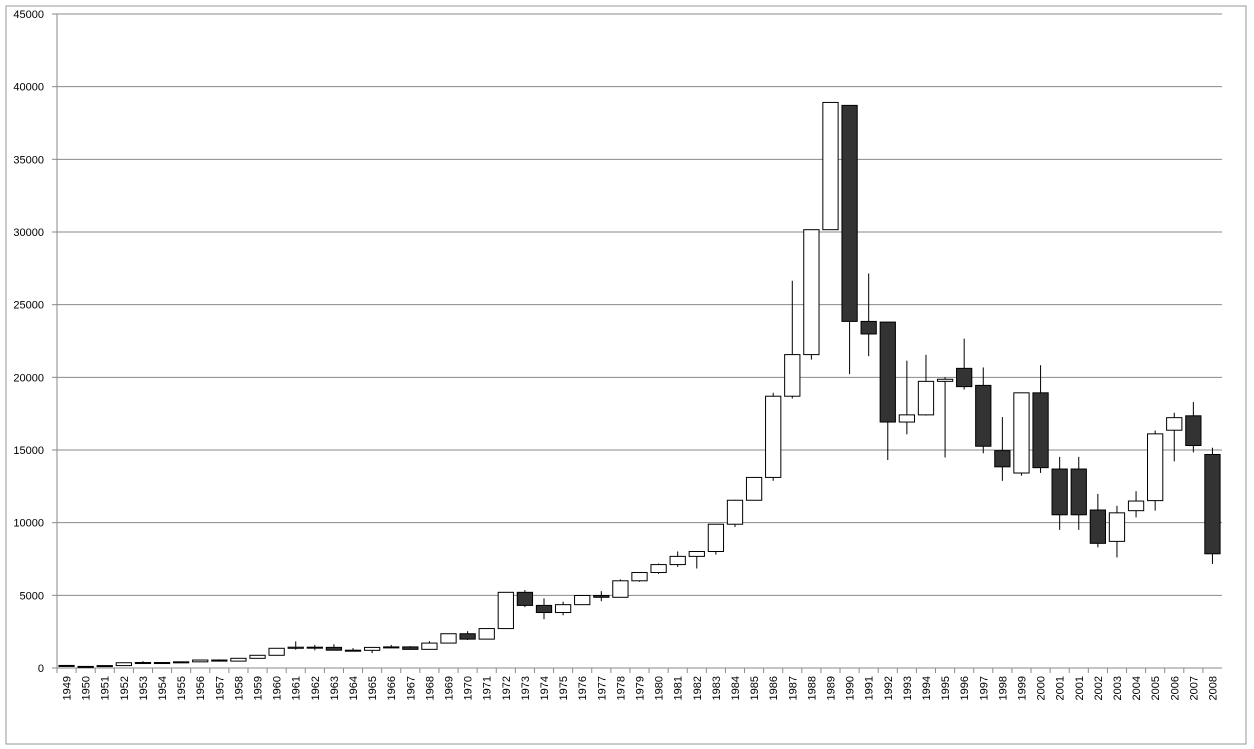  I want to click on x-tick-label: 1970, so click(469, 688).